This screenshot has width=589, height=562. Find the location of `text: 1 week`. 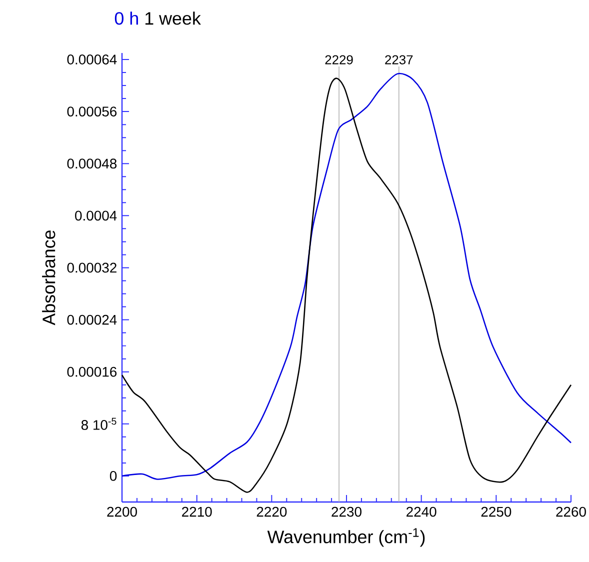

text: 1 week is located at coordinates (173, 18).